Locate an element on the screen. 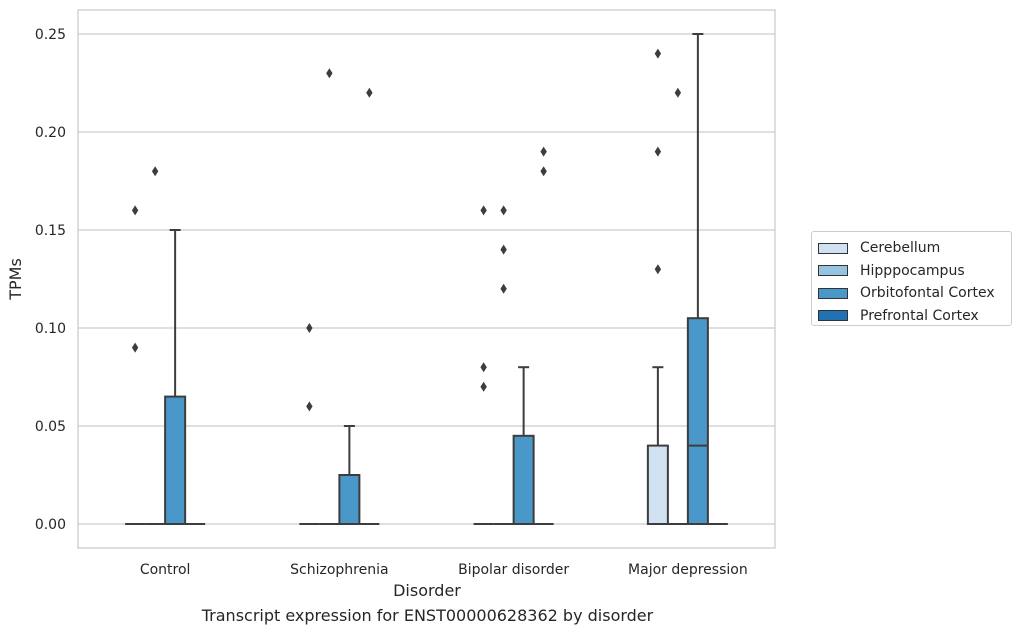  legend-label: Hipppocampus is located at coordinates (912, 270).